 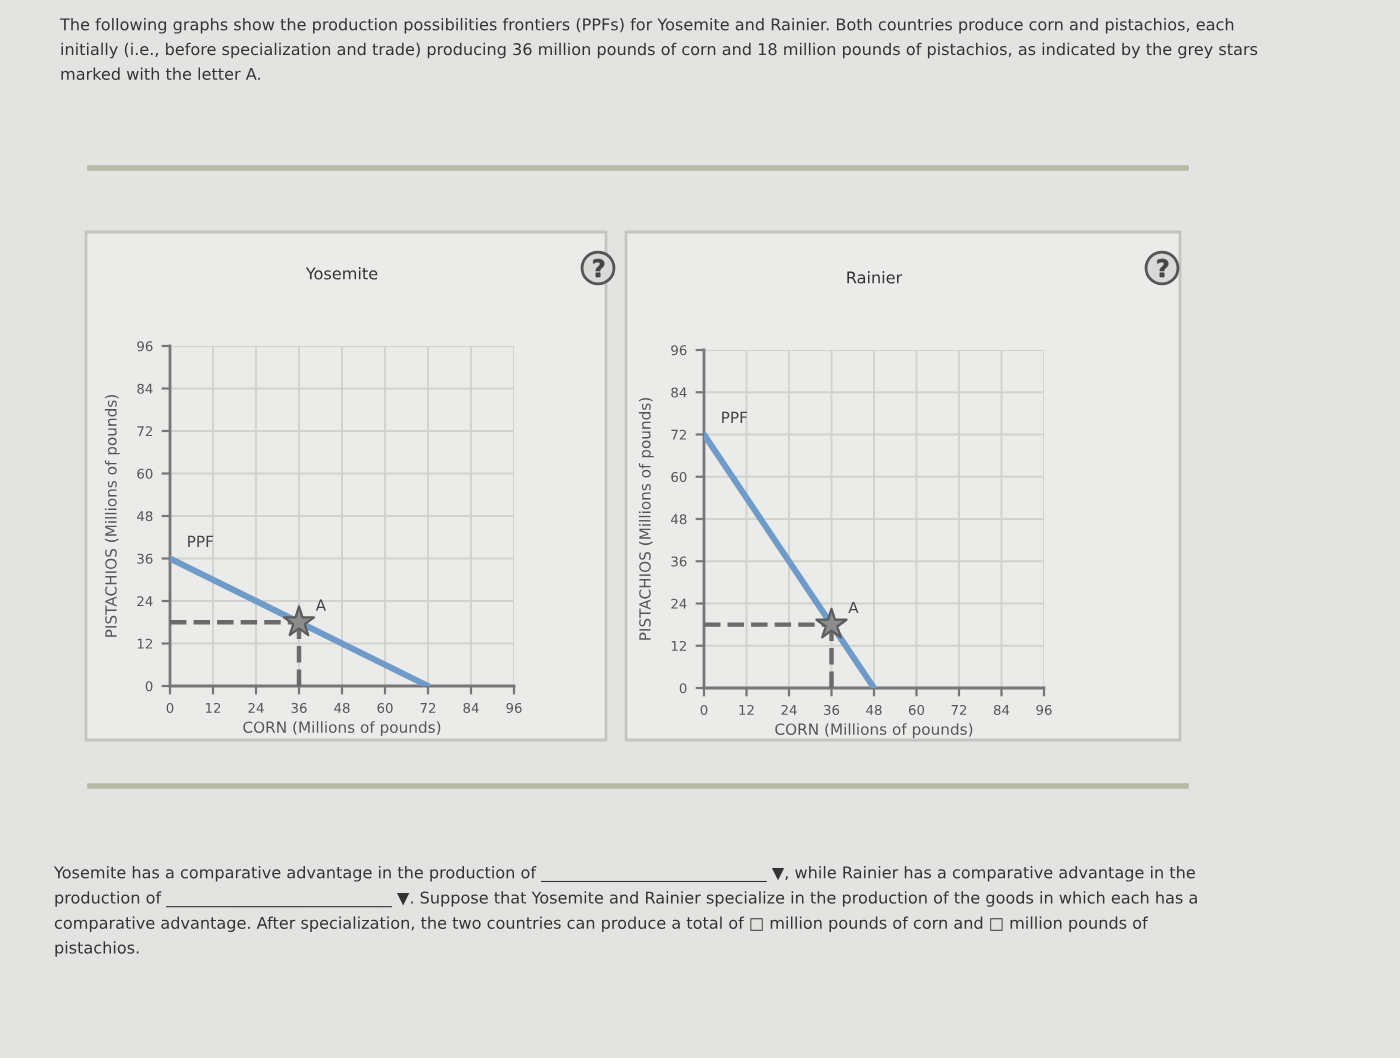 I want to click on text: Yosemite has a comparative advantage in the production of ____________________________ ▼, while Rainier has a comparative advantage in the production of ____________________________ ▼. Suppose that Yosemite and Rainier specialize in the production of the goods in which each has a comparative advantage. After specialization, the two countries can produce a total of □ million pounds of corn and □ million pounds of pistachios., so click(x=625, y=911).